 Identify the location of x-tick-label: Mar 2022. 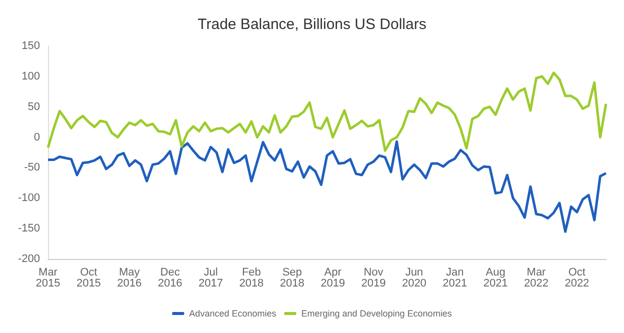
(536, 278).